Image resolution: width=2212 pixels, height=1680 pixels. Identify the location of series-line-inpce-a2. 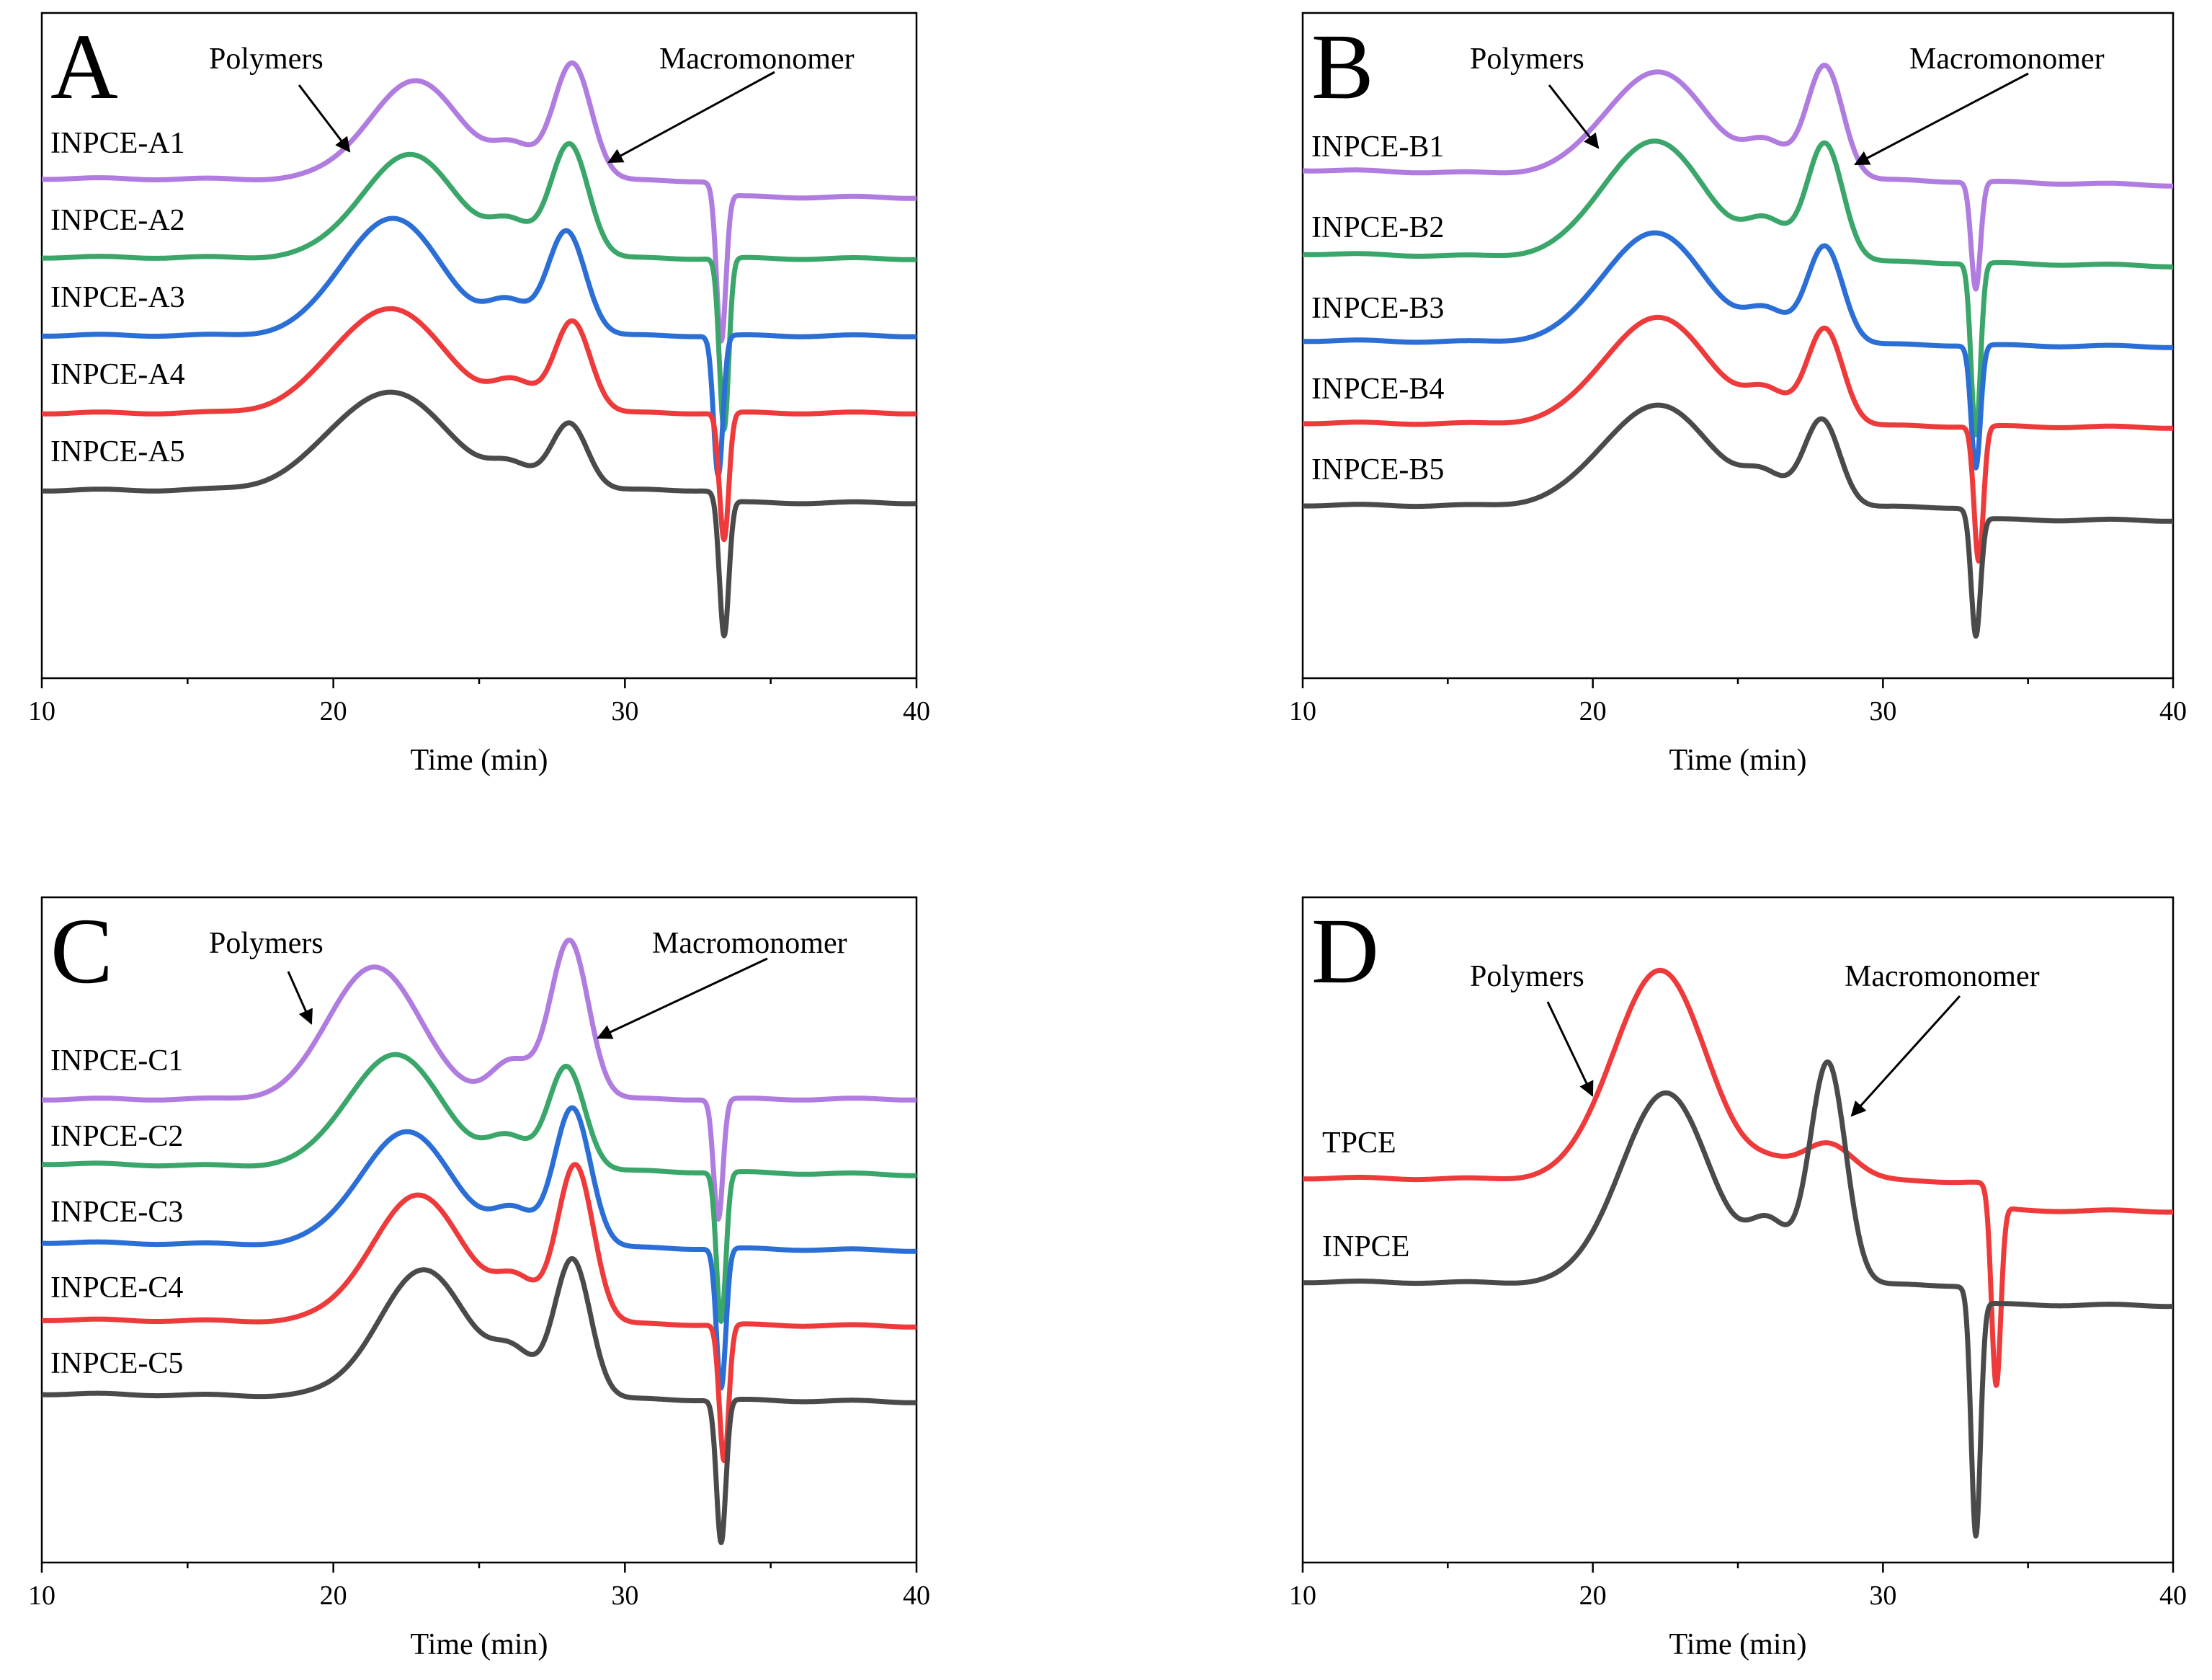
(480, 286).